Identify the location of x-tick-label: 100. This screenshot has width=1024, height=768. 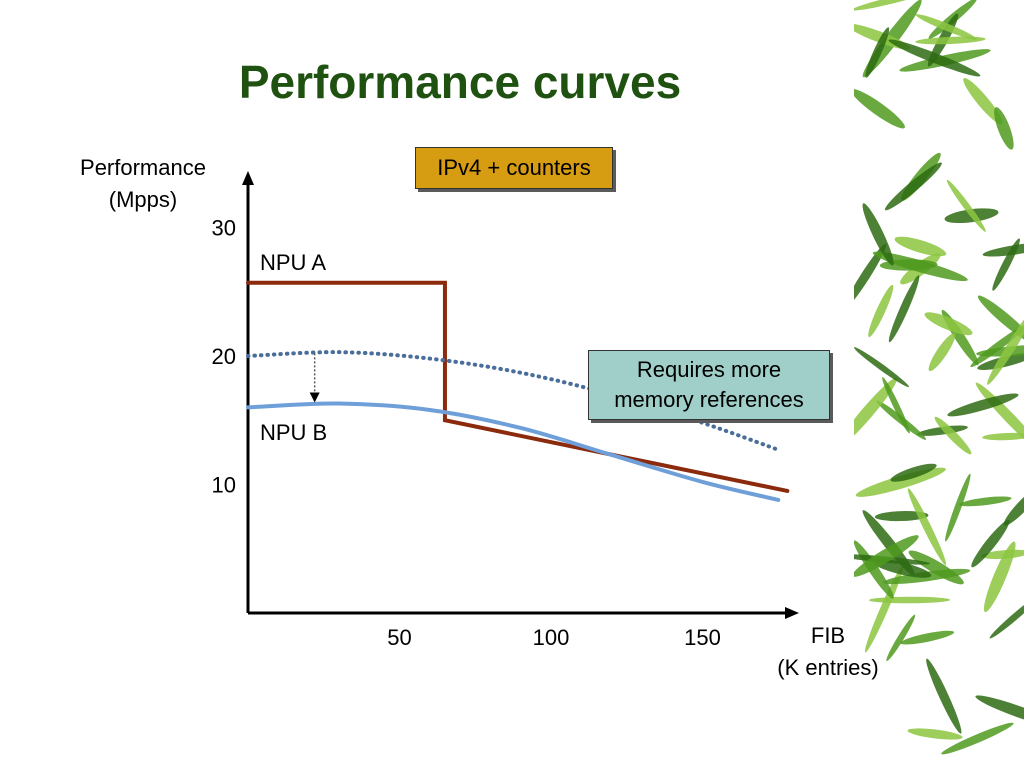
(551, 637).